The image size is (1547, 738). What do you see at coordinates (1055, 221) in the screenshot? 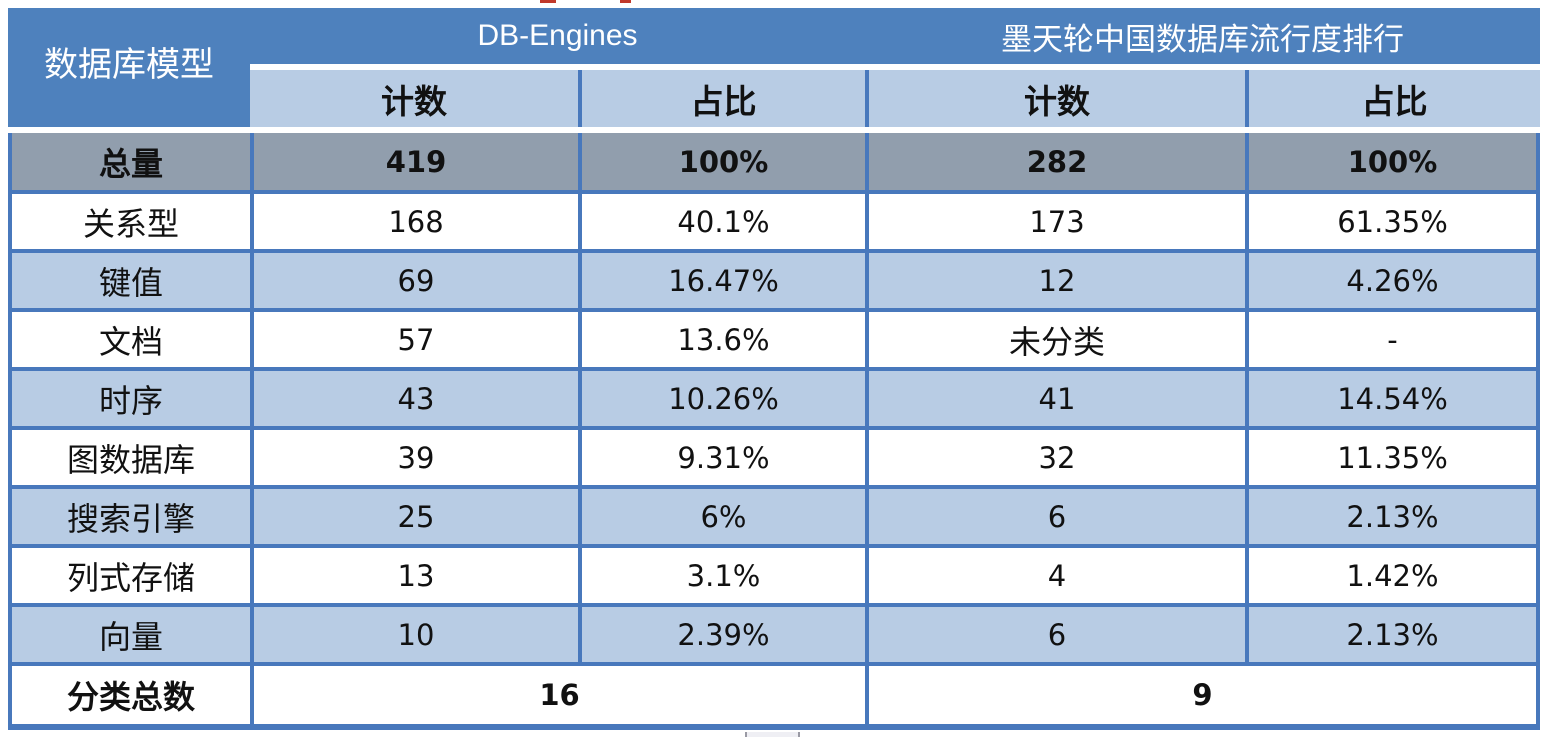
I see `modb-count-cell: 173` at bounding box center [1055, 221].